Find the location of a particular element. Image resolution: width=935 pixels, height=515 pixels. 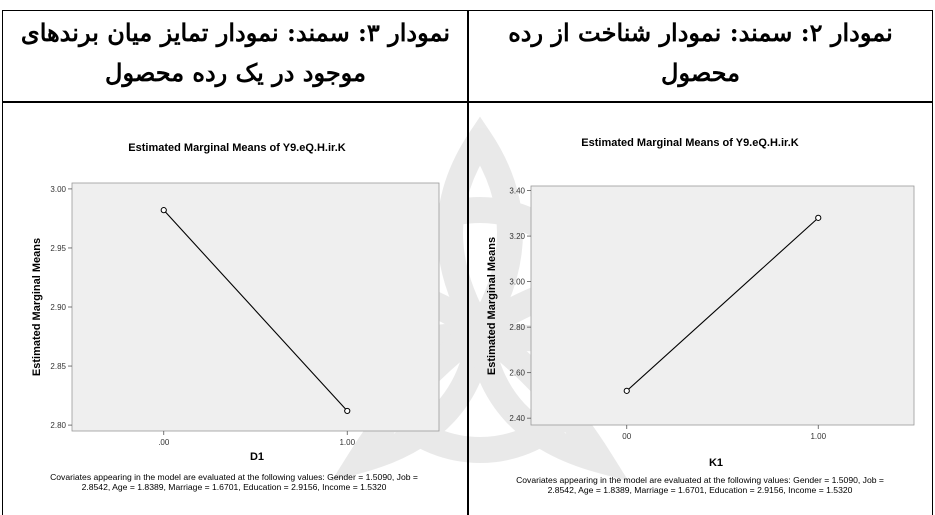

x-tick-label: 00 is located at coordinates (626, 436).